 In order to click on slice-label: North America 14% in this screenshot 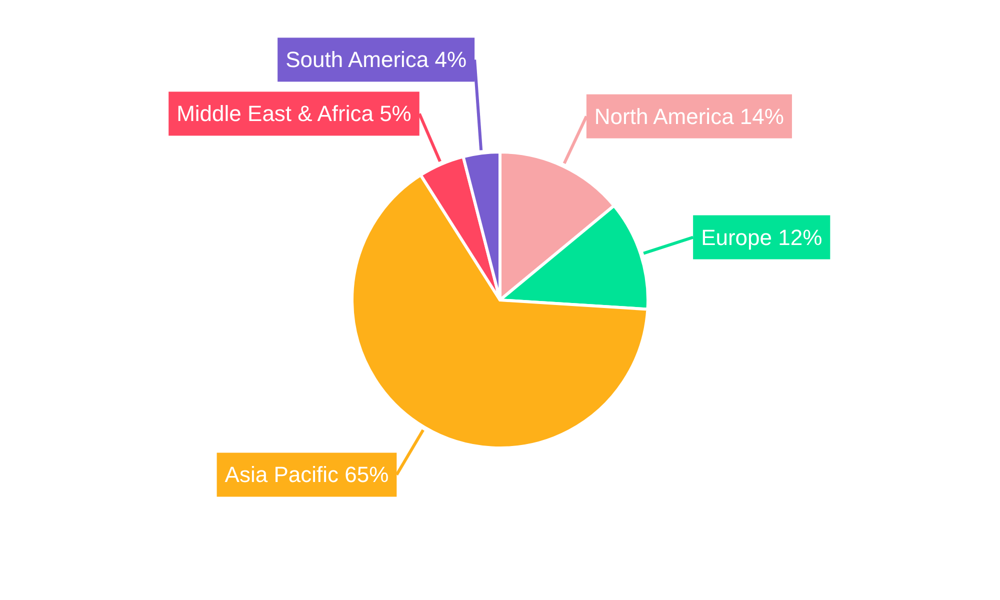, I will do `click(689, 116)`.